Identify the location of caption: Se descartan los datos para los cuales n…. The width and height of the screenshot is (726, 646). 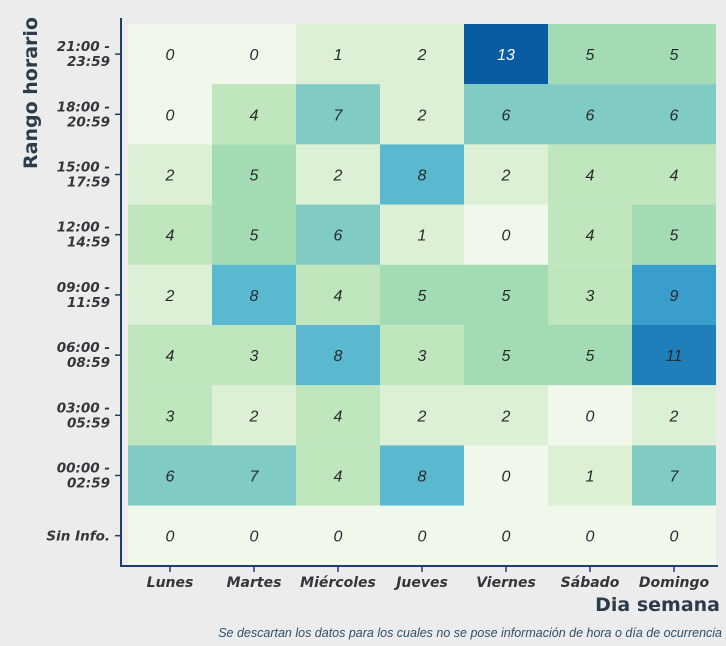
(470, 633).